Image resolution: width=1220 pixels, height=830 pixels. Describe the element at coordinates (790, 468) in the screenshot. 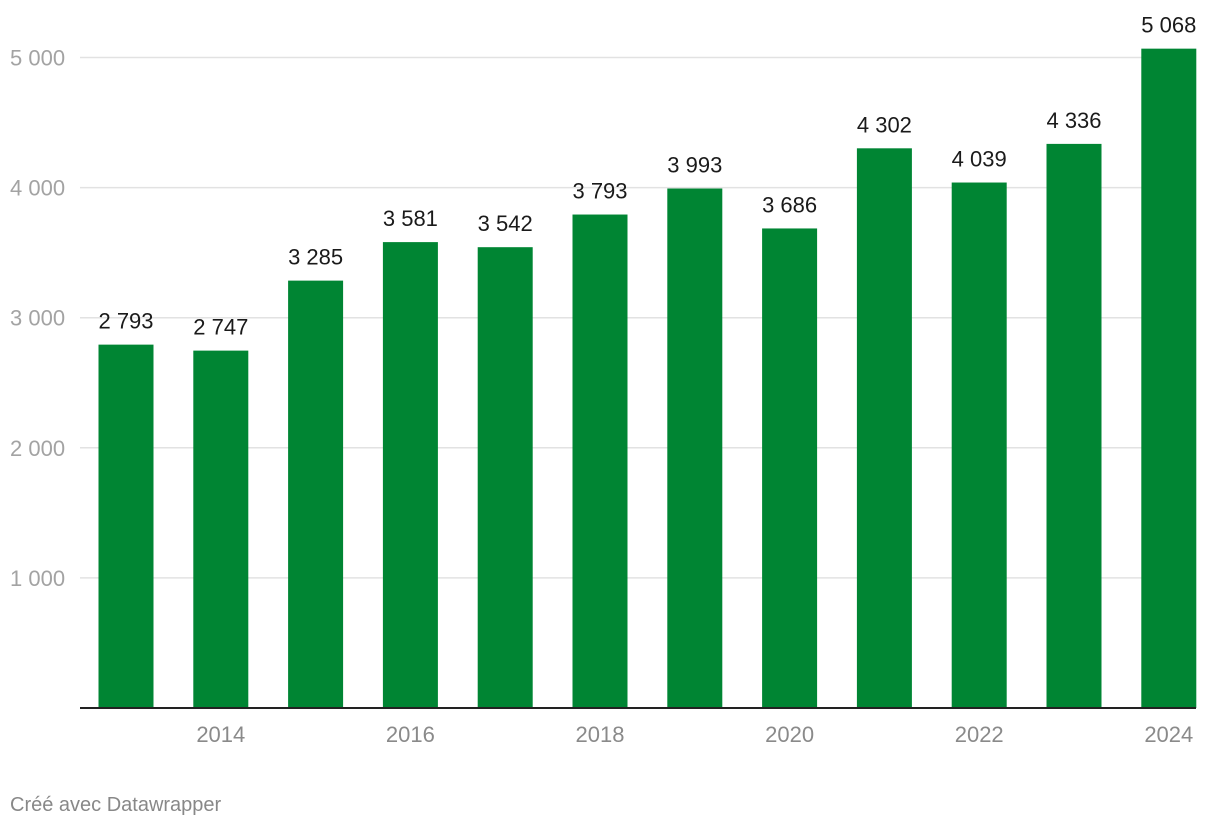

I see `bar-2020` at that location.